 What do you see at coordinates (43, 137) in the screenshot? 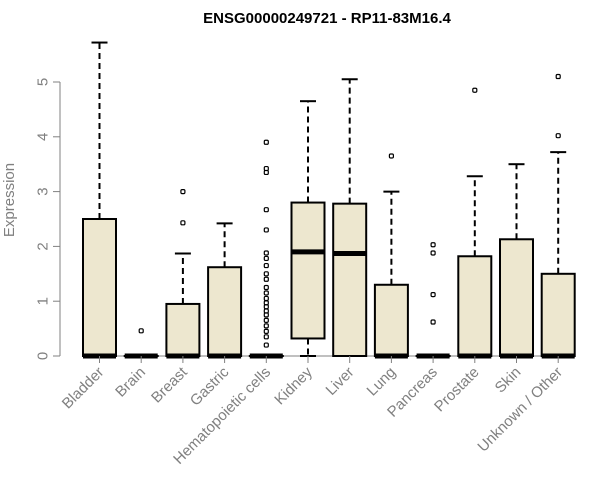
I see `y-tick-label: 4` at bounding box center [43, 137].